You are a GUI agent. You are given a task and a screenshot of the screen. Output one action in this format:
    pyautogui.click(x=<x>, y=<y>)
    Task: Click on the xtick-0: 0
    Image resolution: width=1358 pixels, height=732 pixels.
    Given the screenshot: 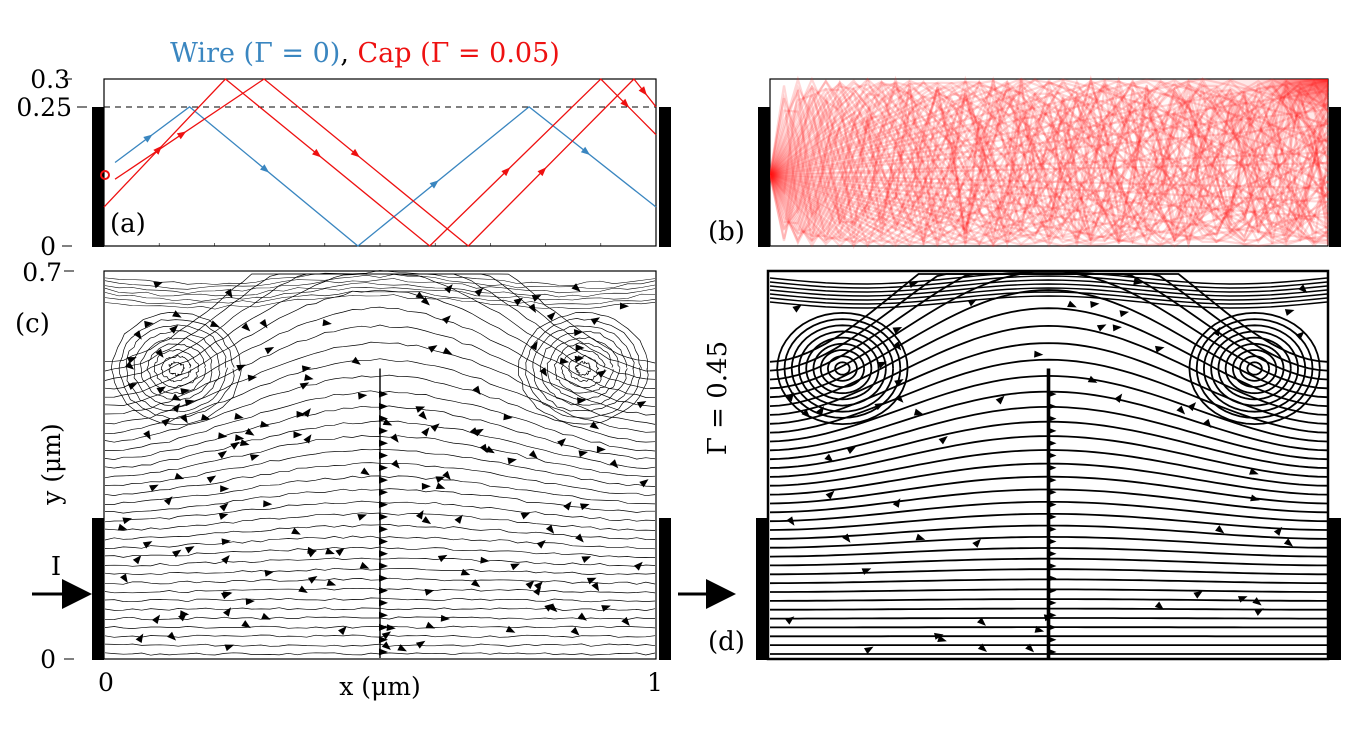 What is the action you would take?
    pyautogui.click(x=106, y=682)
    